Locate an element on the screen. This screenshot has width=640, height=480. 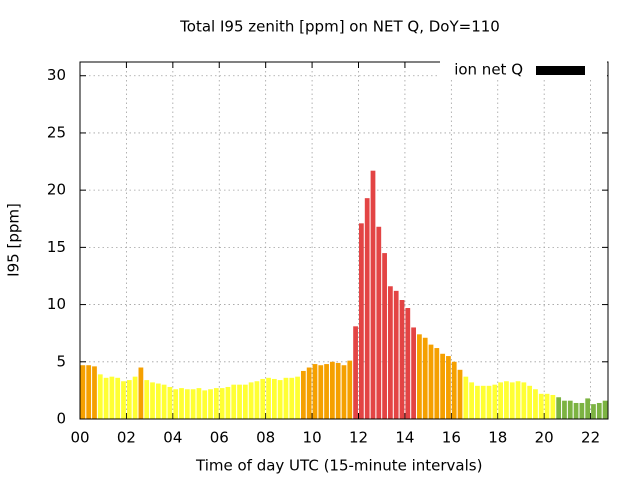
x-tick-label: 12 is located at coordinates (358, 438).